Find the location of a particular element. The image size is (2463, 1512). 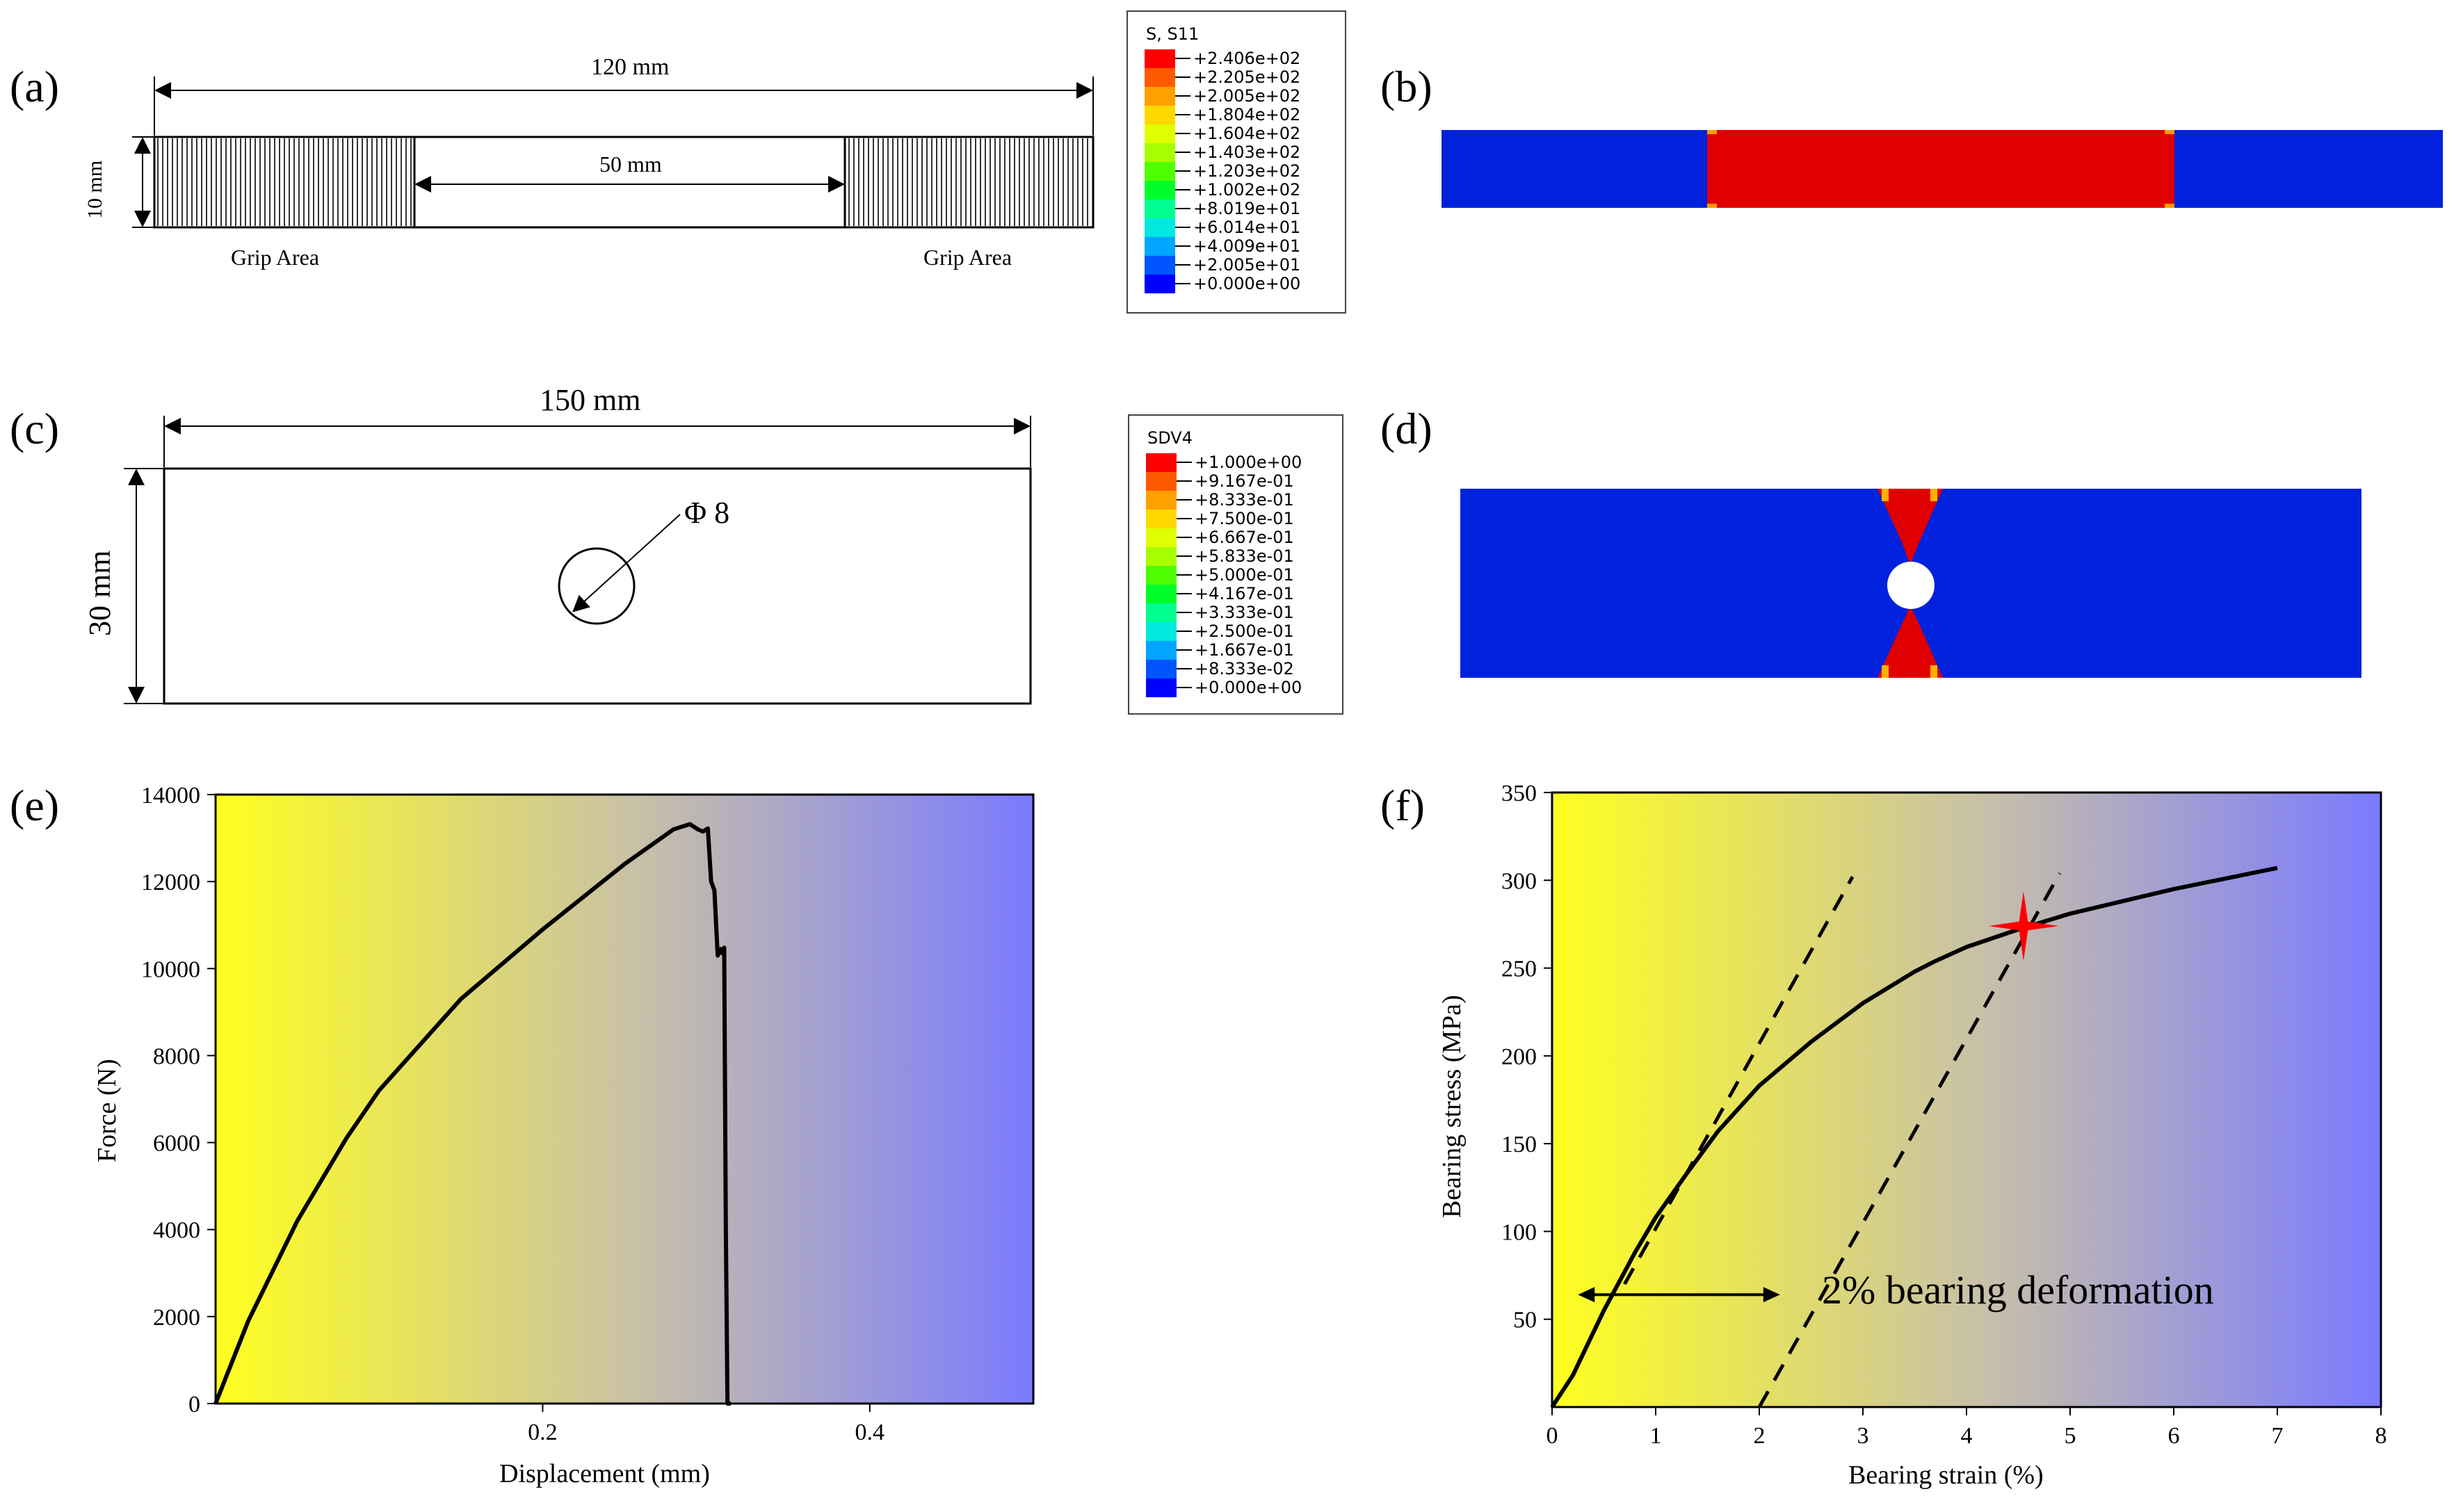

legend-s11-value: +1.002e+02 is located at coordinates (1247, 190).